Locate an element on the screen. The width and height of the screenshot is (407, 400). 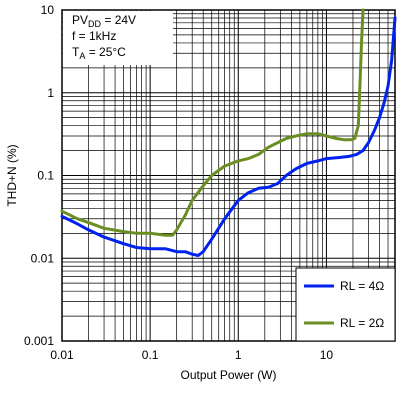
y-axis-title: THD+N (%) is located at coordinates (12, 175).